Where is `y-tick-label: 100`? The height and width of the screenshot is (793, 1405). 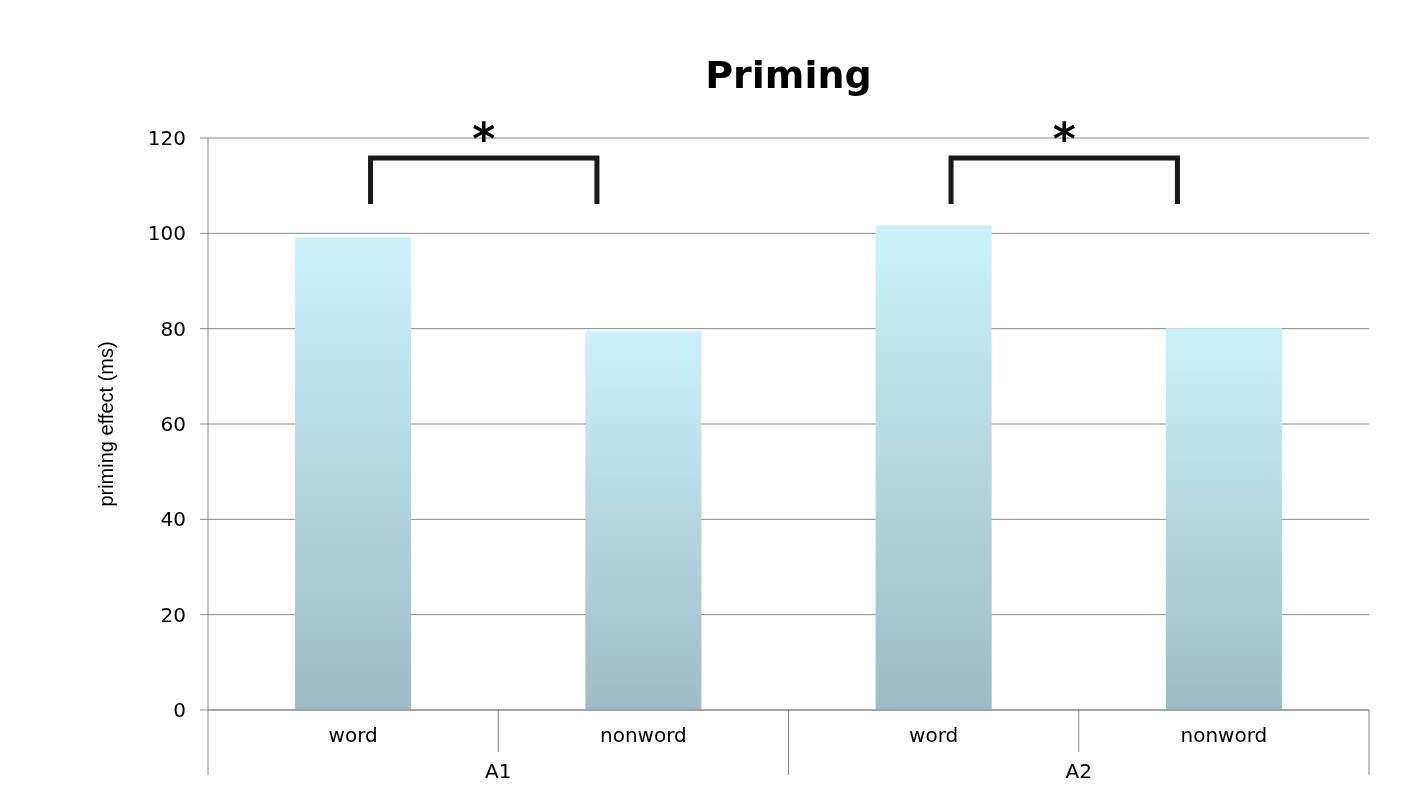
y-tick-label: 100 is located at coordinates (166, 233).